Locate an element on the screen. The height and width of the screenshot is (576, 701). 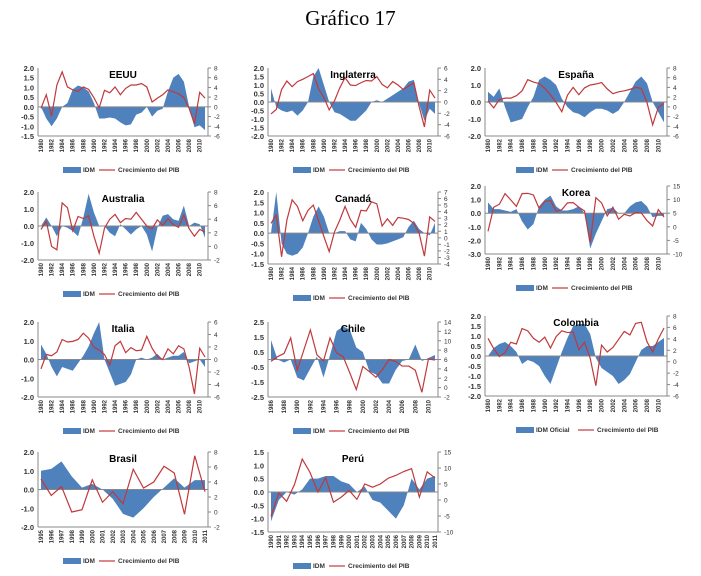
x-tick-label: 2011 is located at coordinates (436, 541).